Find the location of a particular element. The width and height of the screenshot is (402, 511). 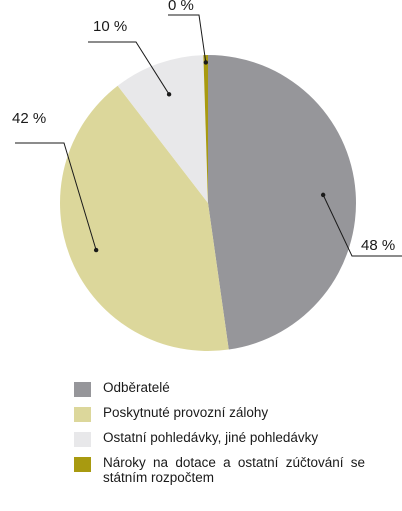

legend-swatch-naroky-na-dotace is located at coordinates (82, 464).